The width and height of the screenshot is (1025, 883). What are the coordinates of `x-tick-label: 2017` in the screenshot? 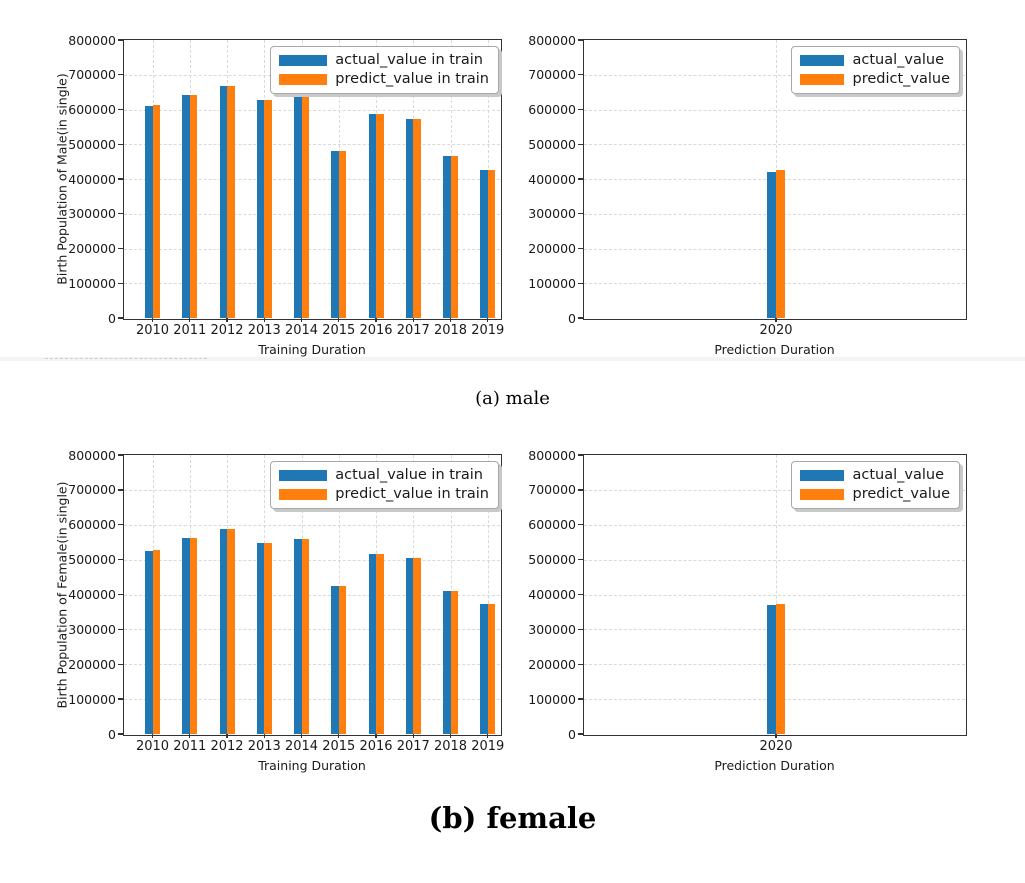 It's located at (413, 746).